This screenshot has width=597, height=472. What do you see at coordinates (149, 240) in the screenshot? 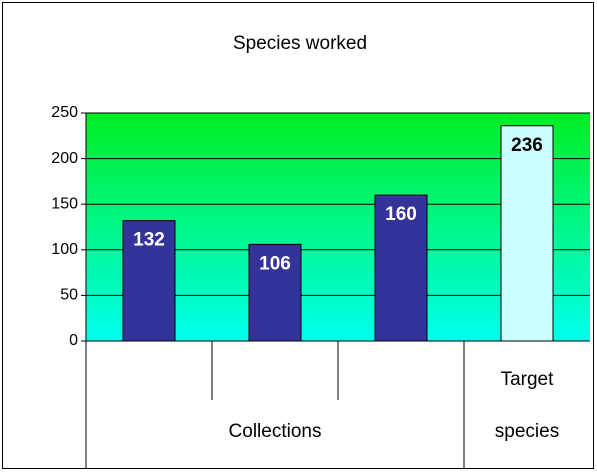
I see `value-label: 132` at bounding box center [149, 240].